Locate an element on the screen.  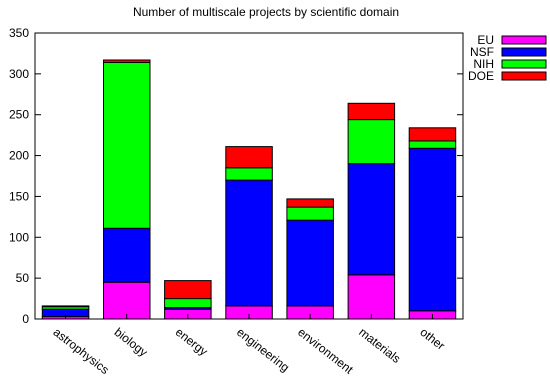
legend-label: NSF is located at coordinates (482, 52).